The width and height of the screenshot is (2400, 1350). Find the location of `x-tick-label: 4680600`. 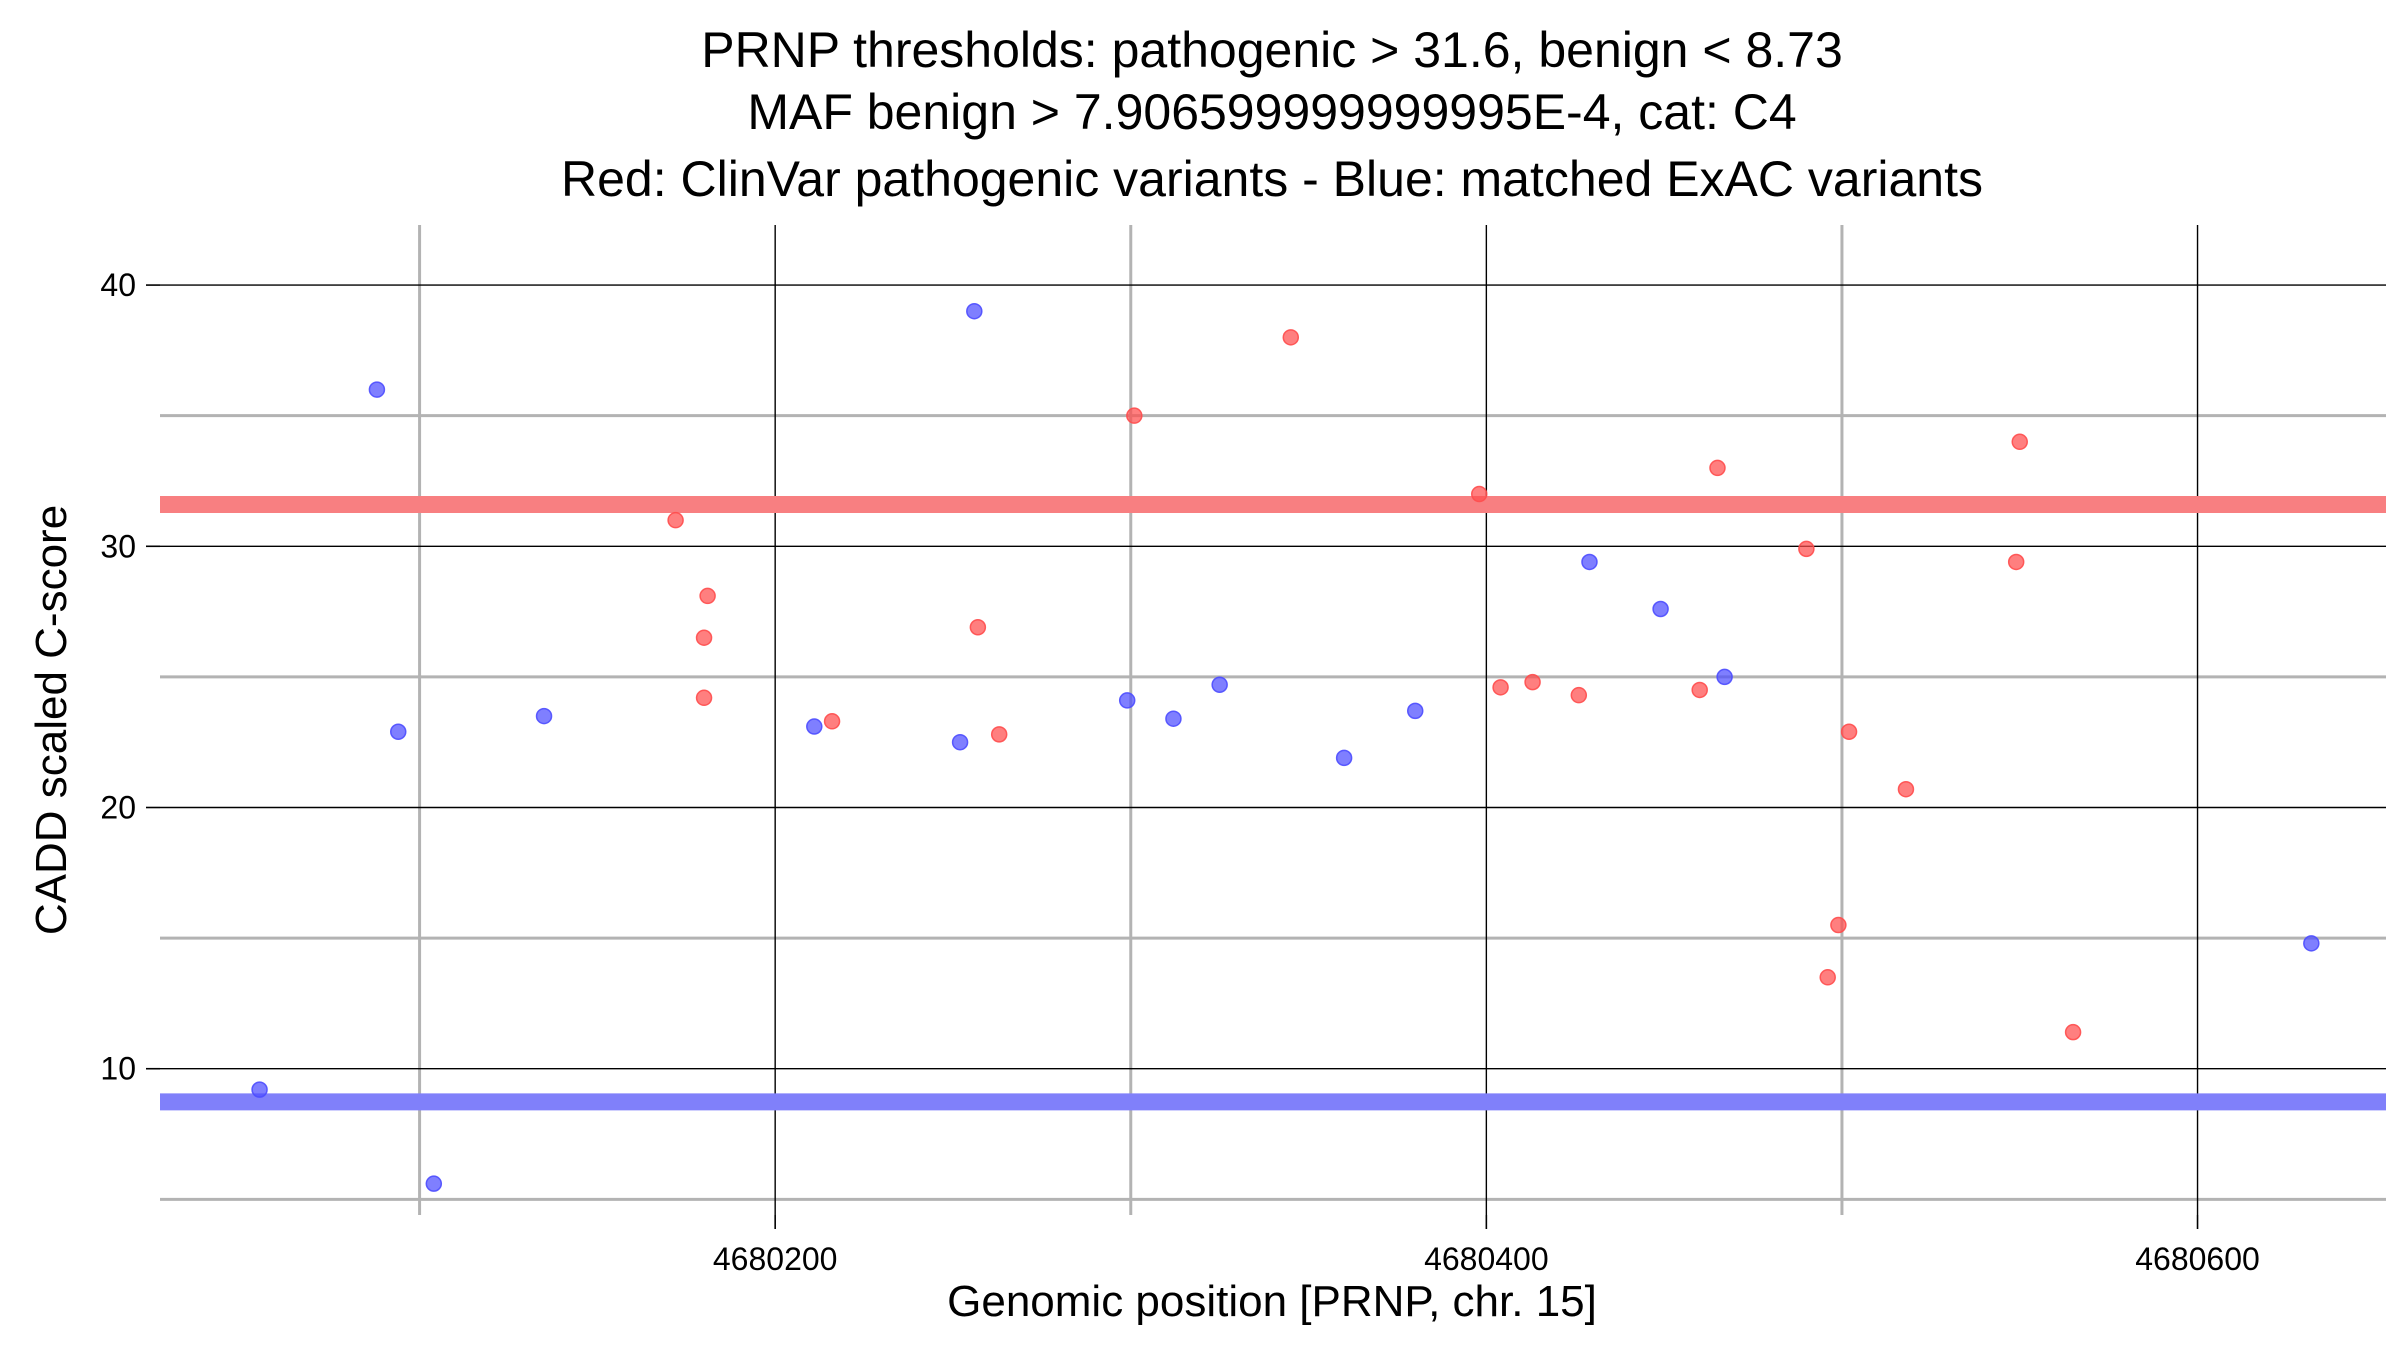

x-tick-label: 4680600 is located at coordinates (2197, 1259).